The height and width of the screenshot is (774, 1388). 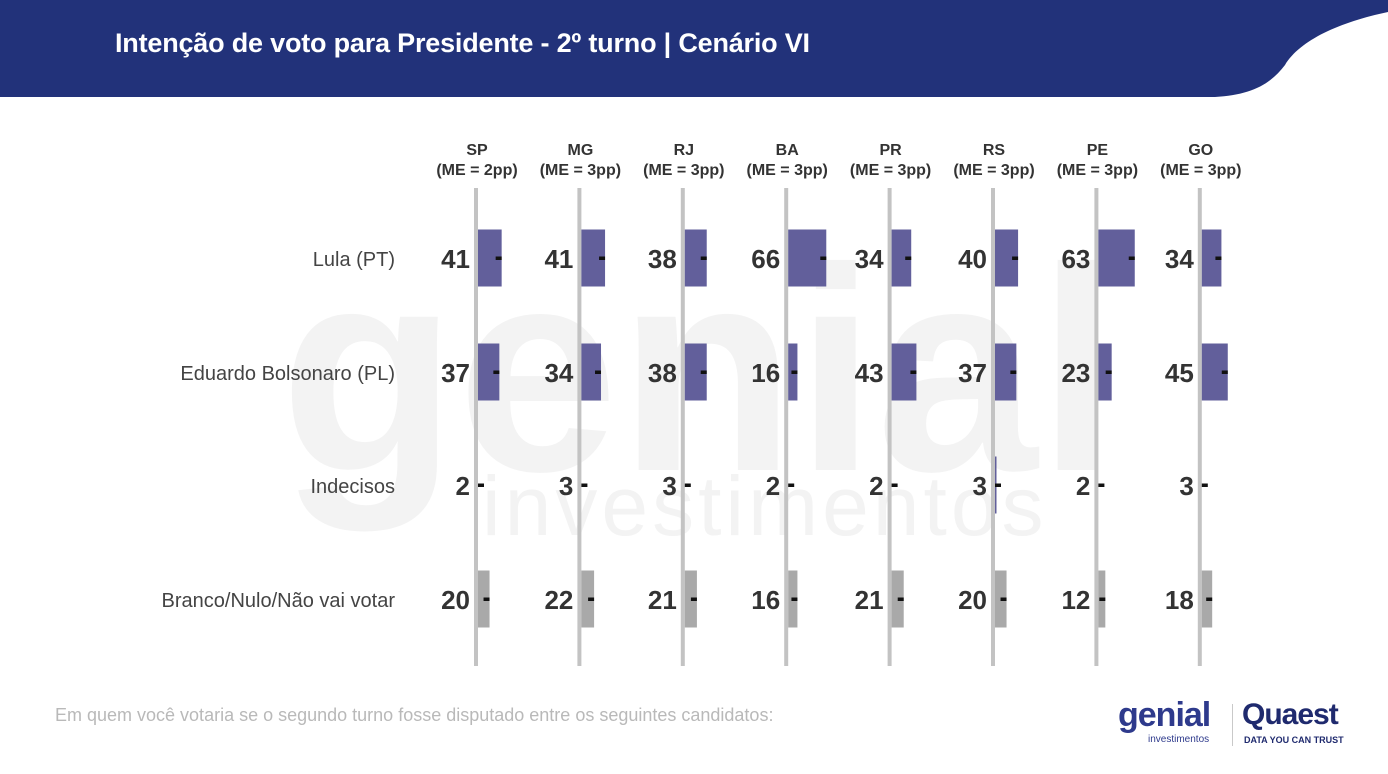 I want to click on state-label-sp: SP, so click(x=477, y=150).